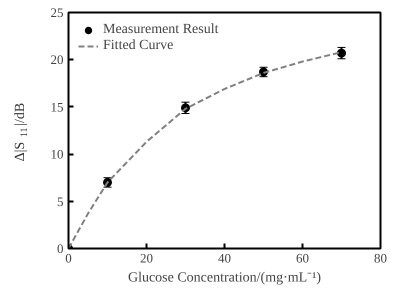  Describe the element at coordinates (138, 46) in the screenshot. I see `legend-label: Fitted Curve` at that location.